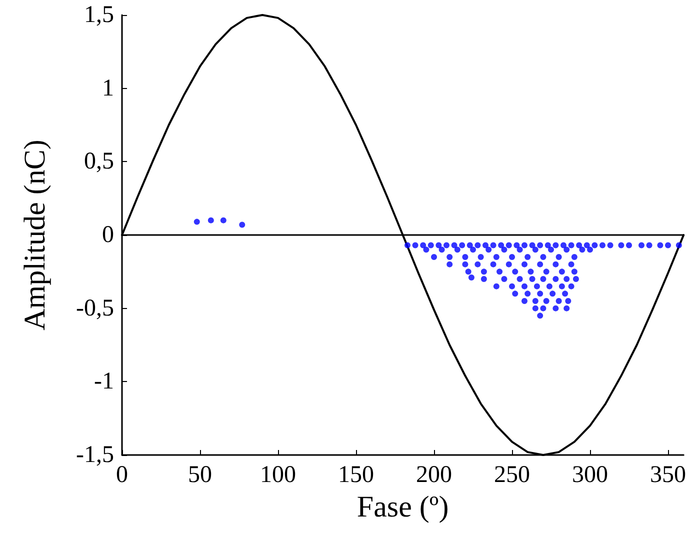  I want to click on y-tick-label: -1, so click(104, 381).